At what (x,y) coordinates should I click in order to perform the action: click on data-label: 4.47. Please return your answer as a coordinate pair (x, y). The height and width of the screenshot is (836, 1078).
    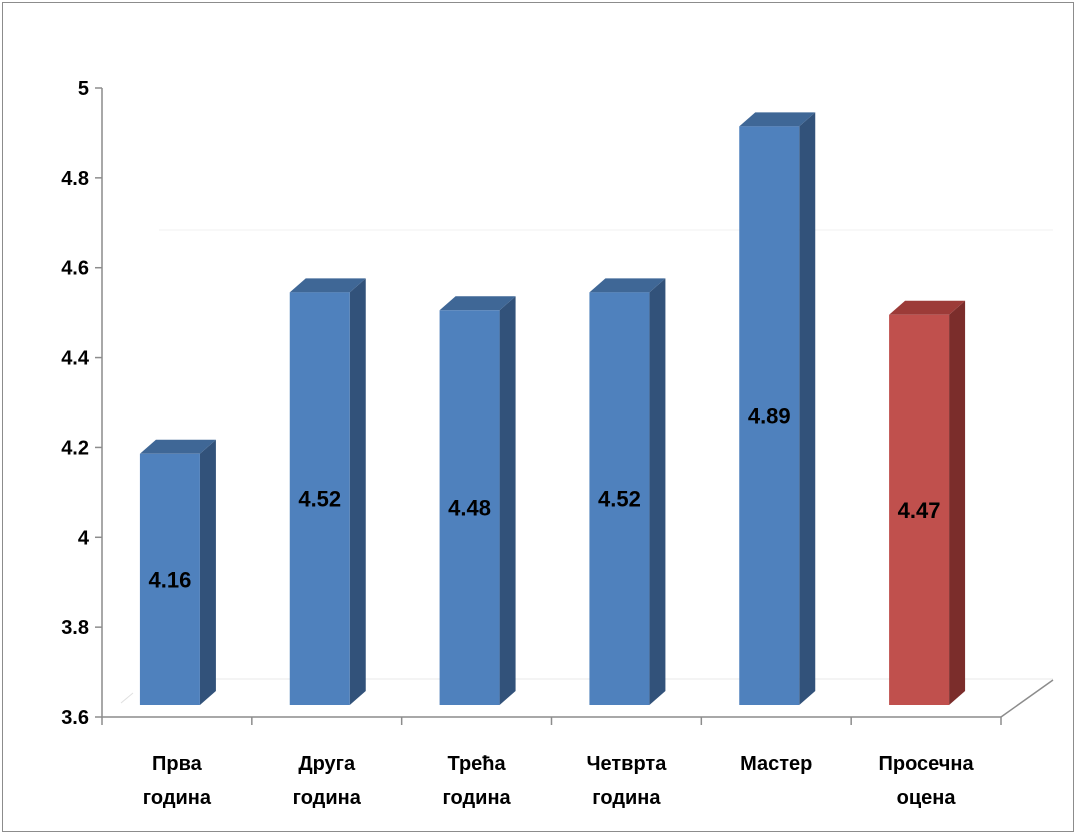
    Looking at the image, I should click on (919, 510).